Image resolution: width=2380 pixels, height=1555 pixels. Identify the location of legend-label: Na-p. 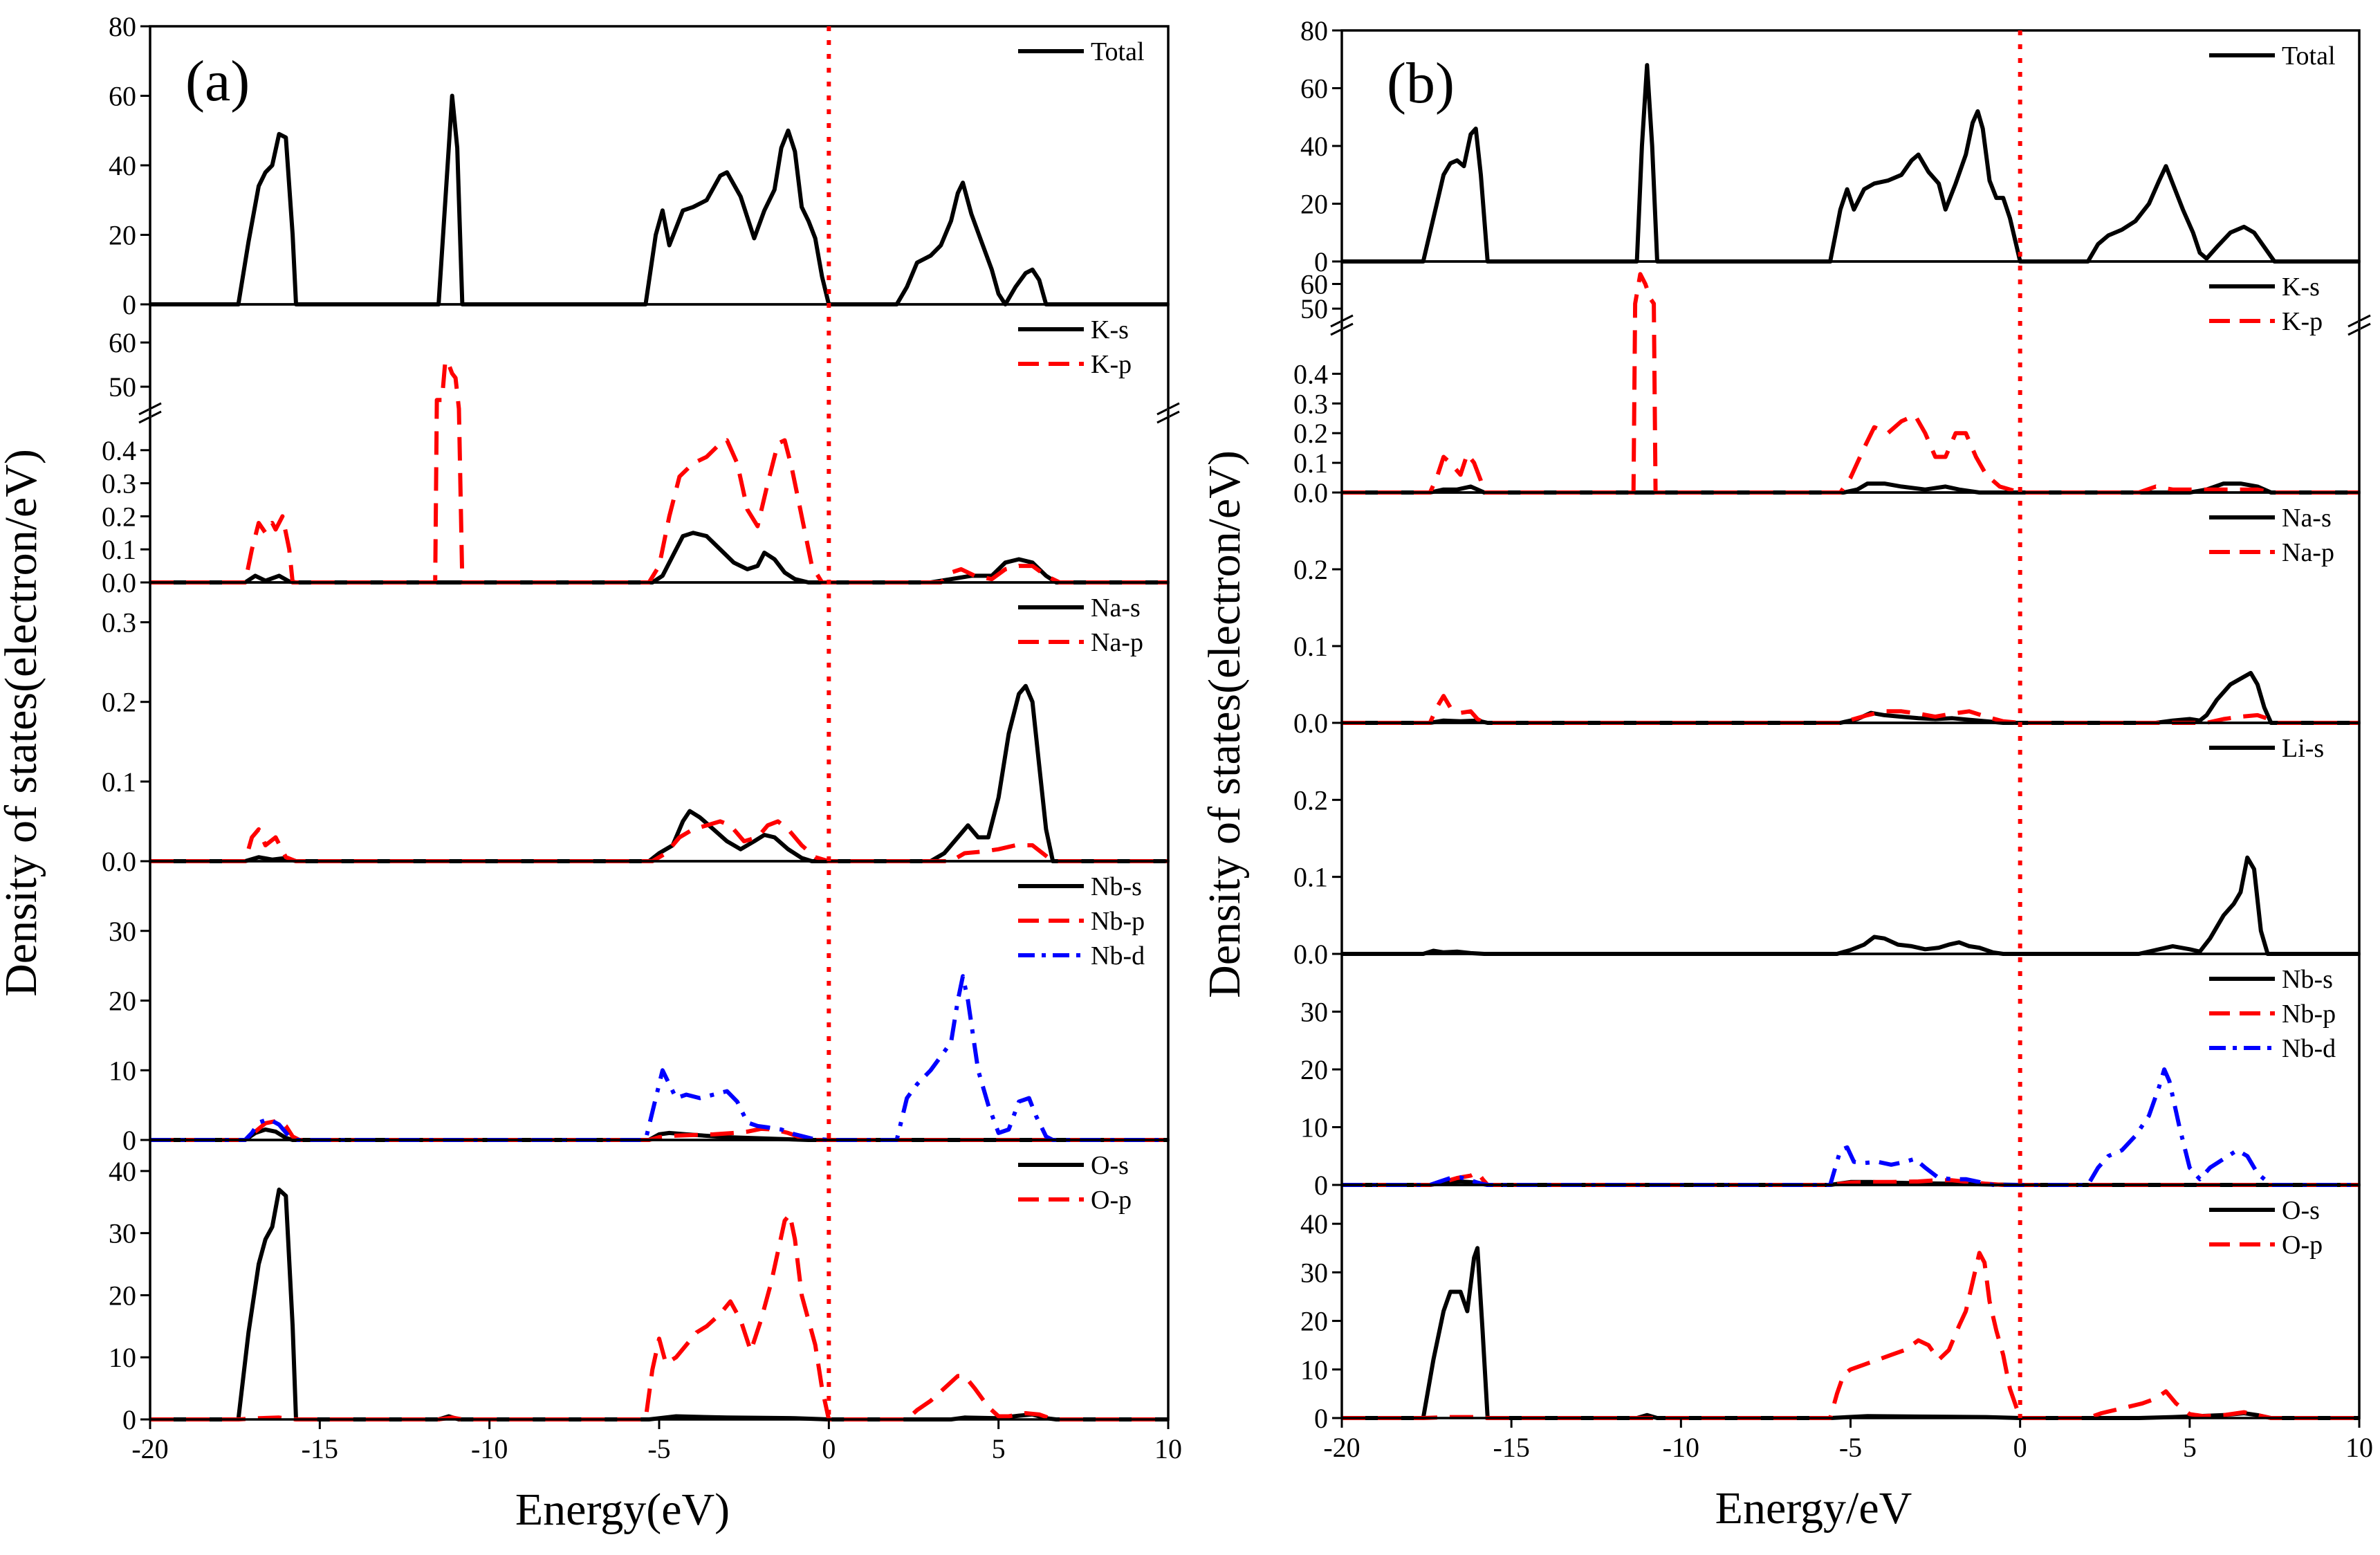
(1117, 642).